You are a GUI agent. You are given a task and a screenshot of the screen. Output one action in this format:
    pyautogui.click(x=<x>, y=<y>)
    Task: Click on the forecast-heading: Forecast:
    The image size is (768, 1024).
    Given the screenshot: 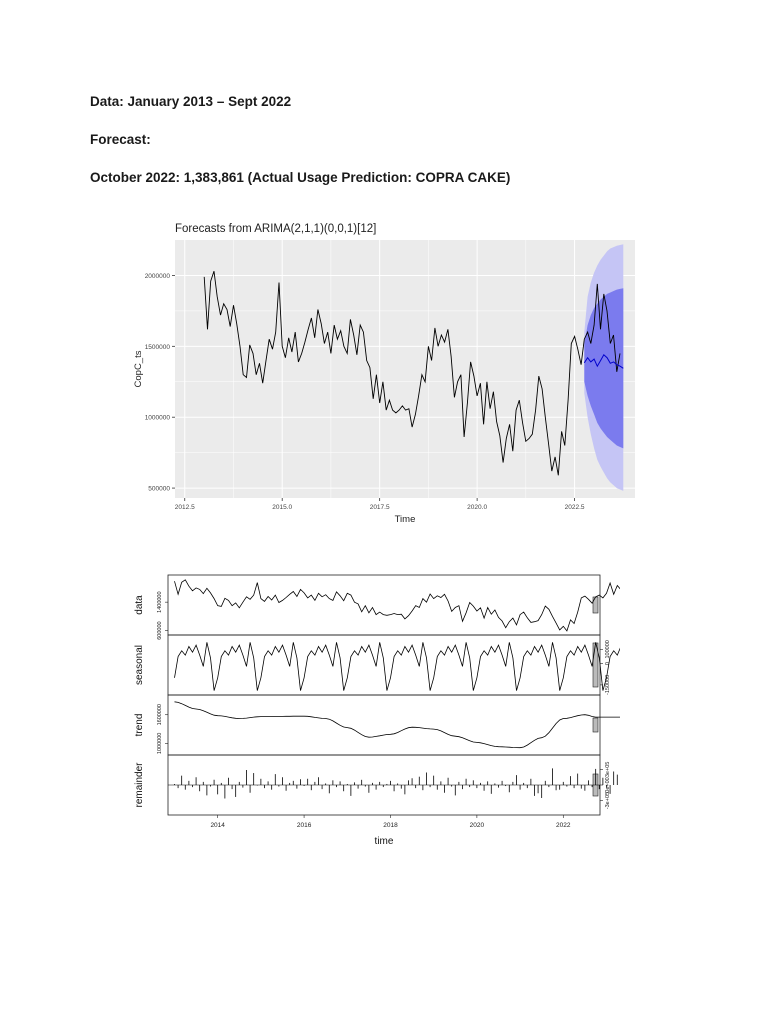 What is the action you would take?
    pyautogui.click(x=120, y=139)
    